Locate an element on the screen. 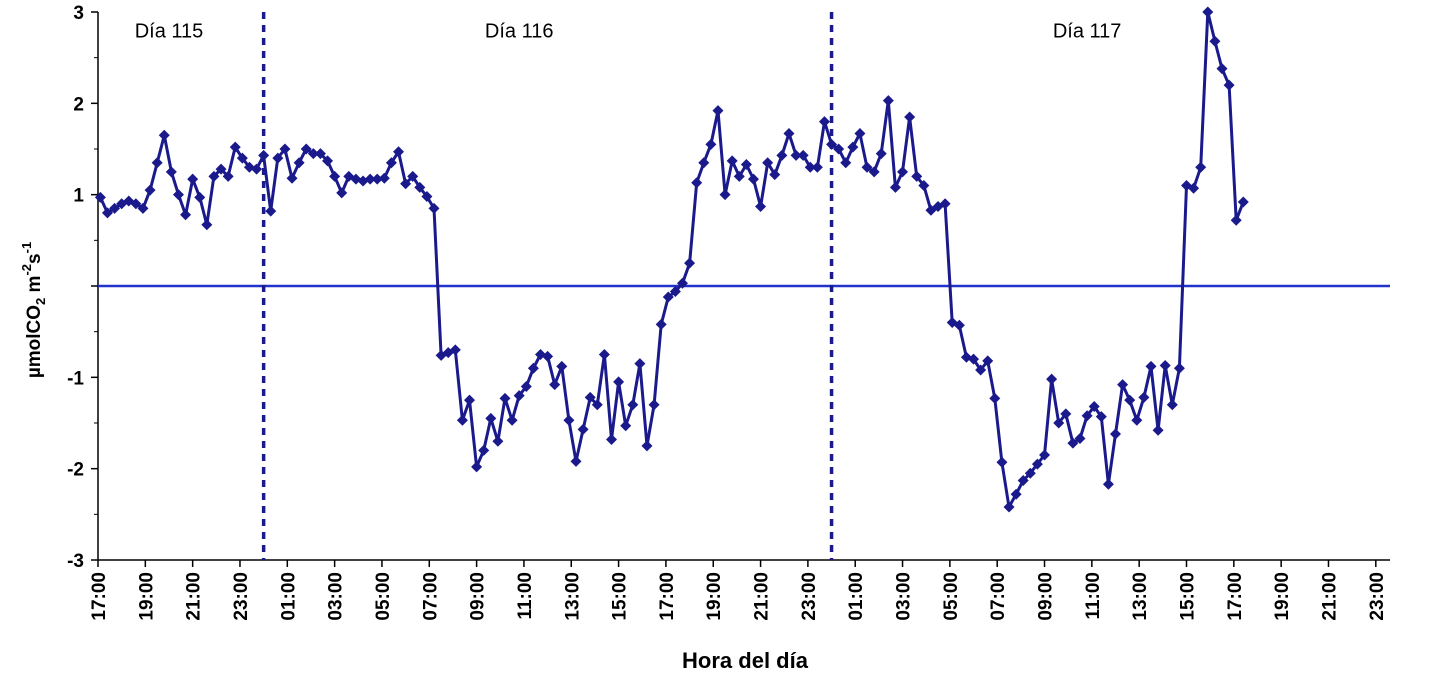 This screenshot has width=1431, height=677. y-label-sub: 2 is located at coordinates (40, 301).